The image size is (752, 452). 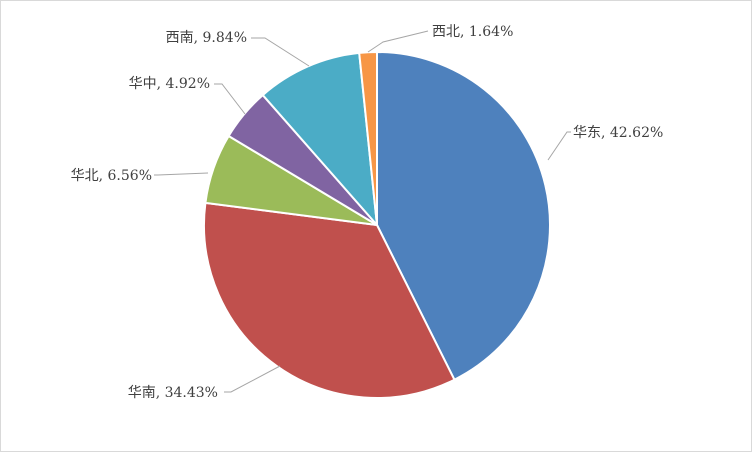 What do you see at coordinates (618, 133) in the screenshot?
I see `data-label-1: 华东, 42.62%` at bounding box center [618, 133].